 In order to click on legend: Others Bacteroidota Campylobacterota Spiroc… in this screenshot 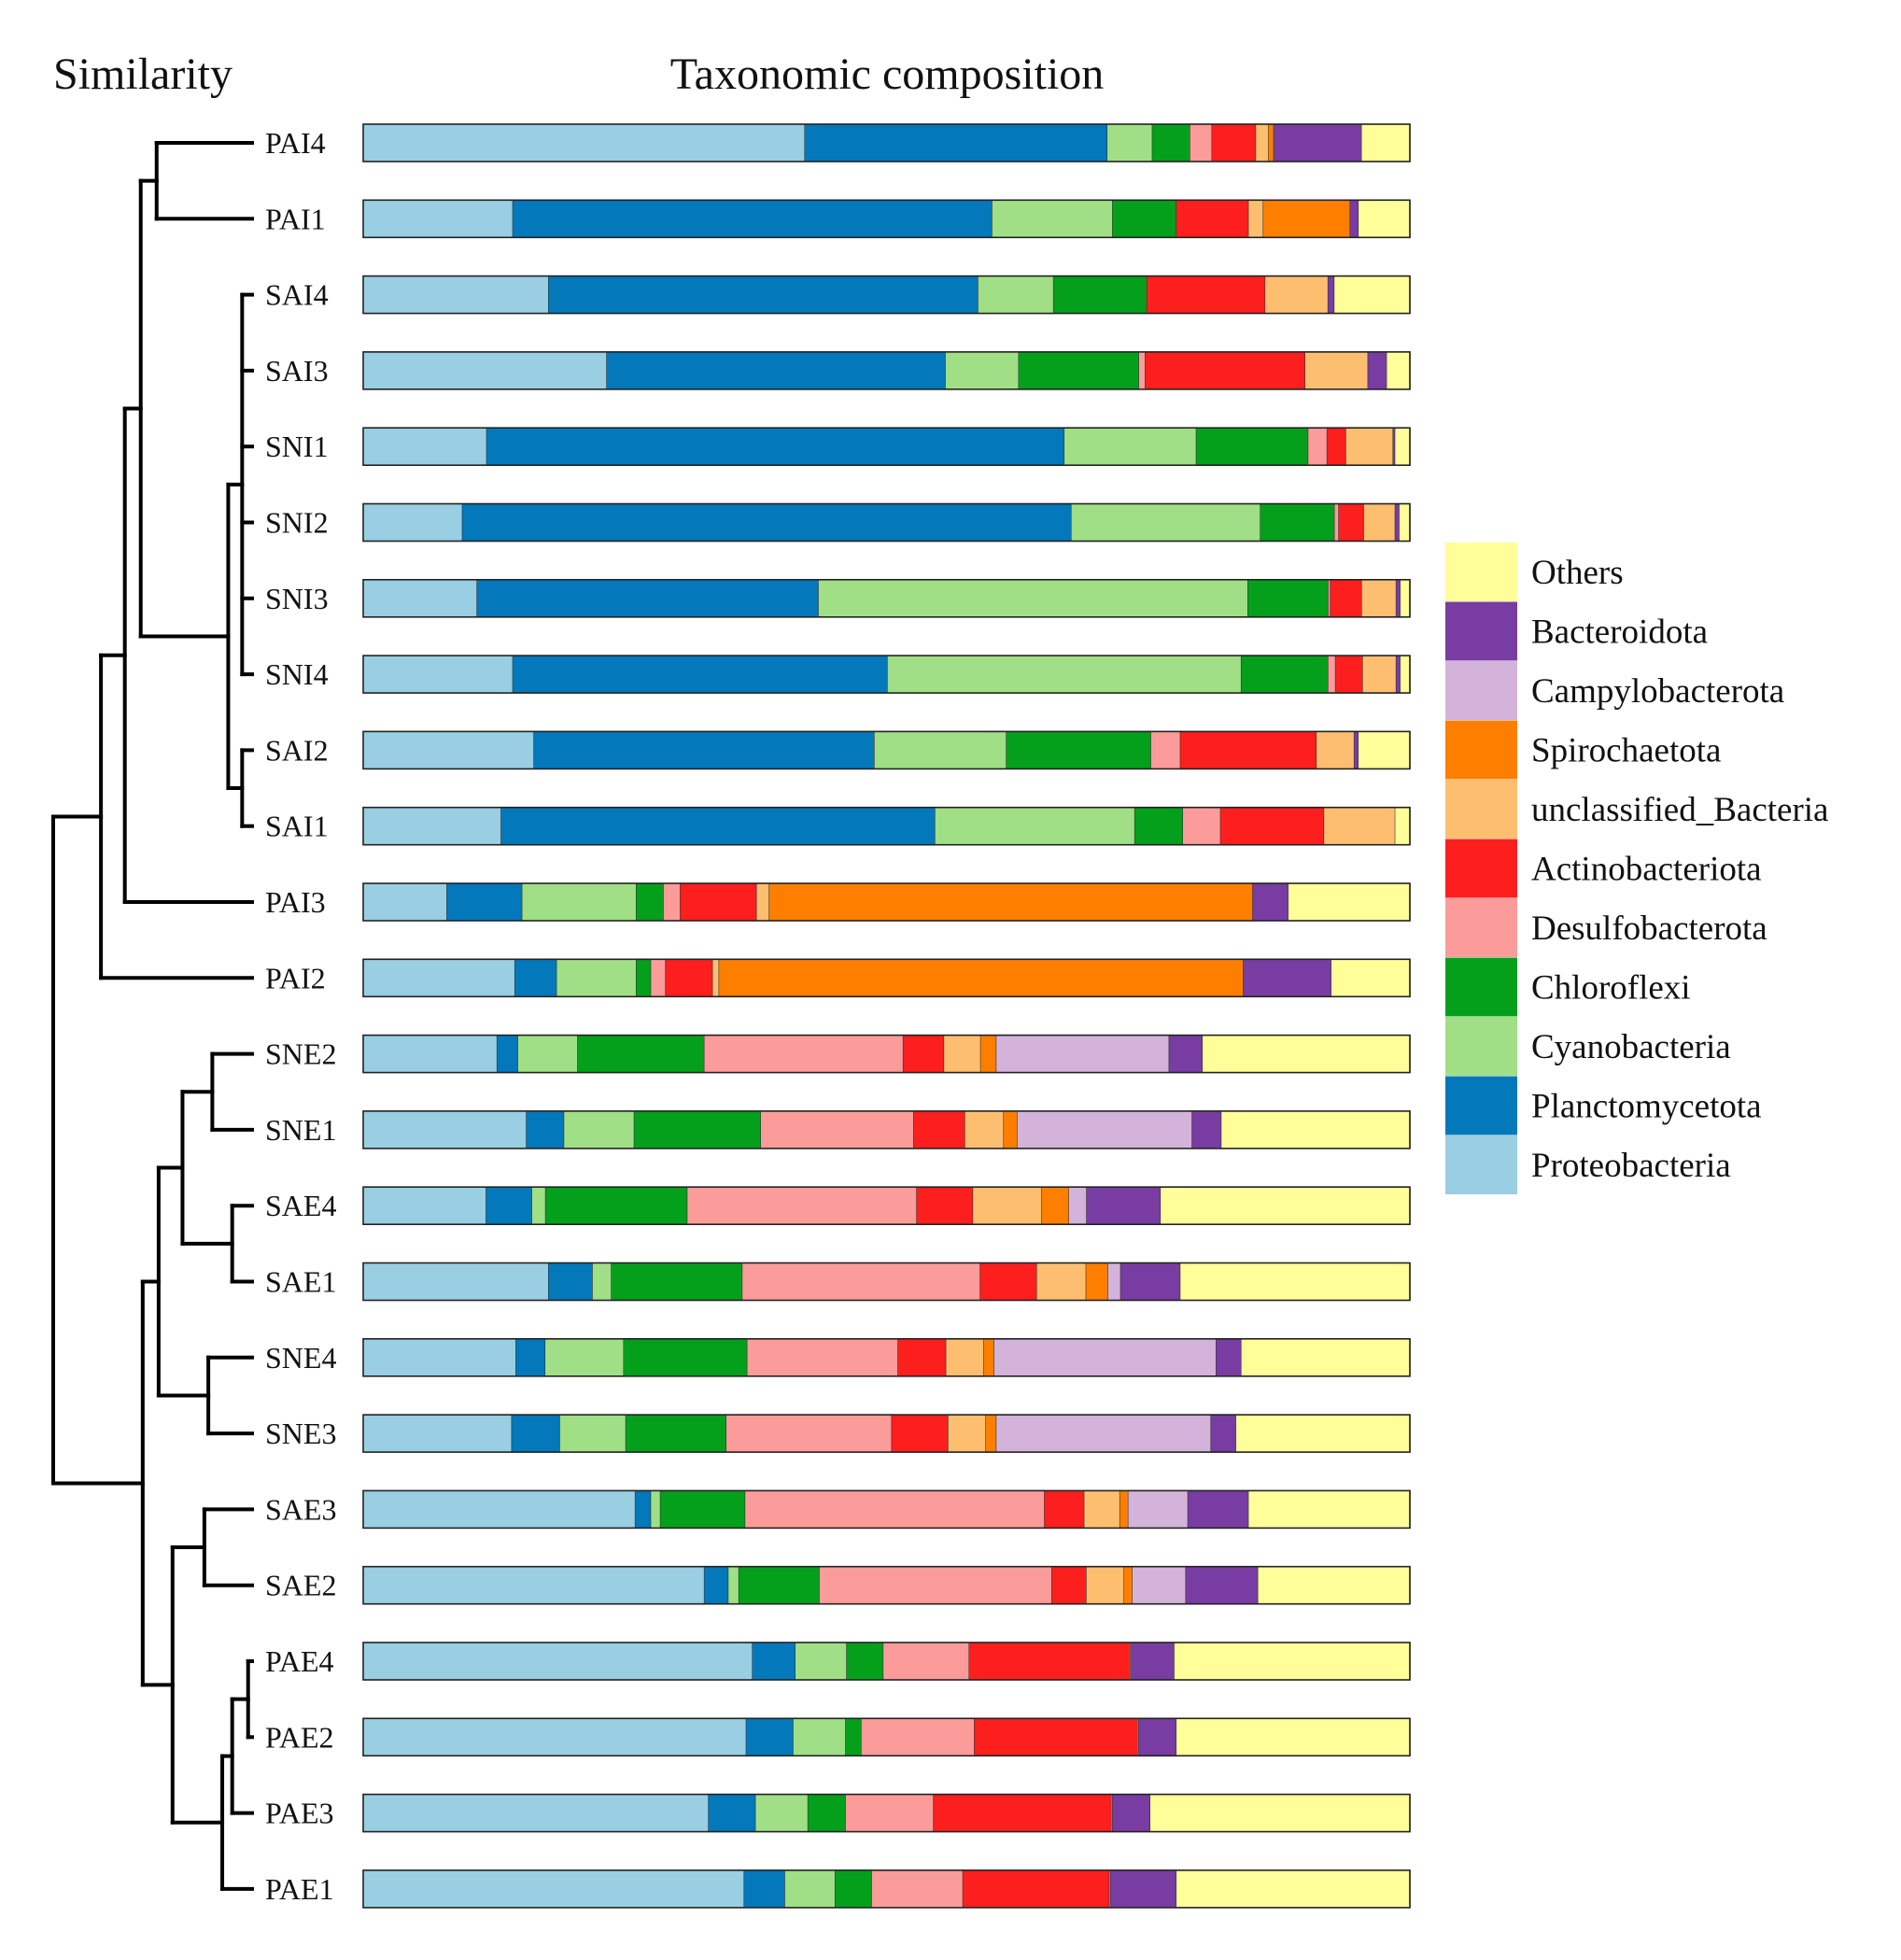, I will do `click(1637, 868)`.